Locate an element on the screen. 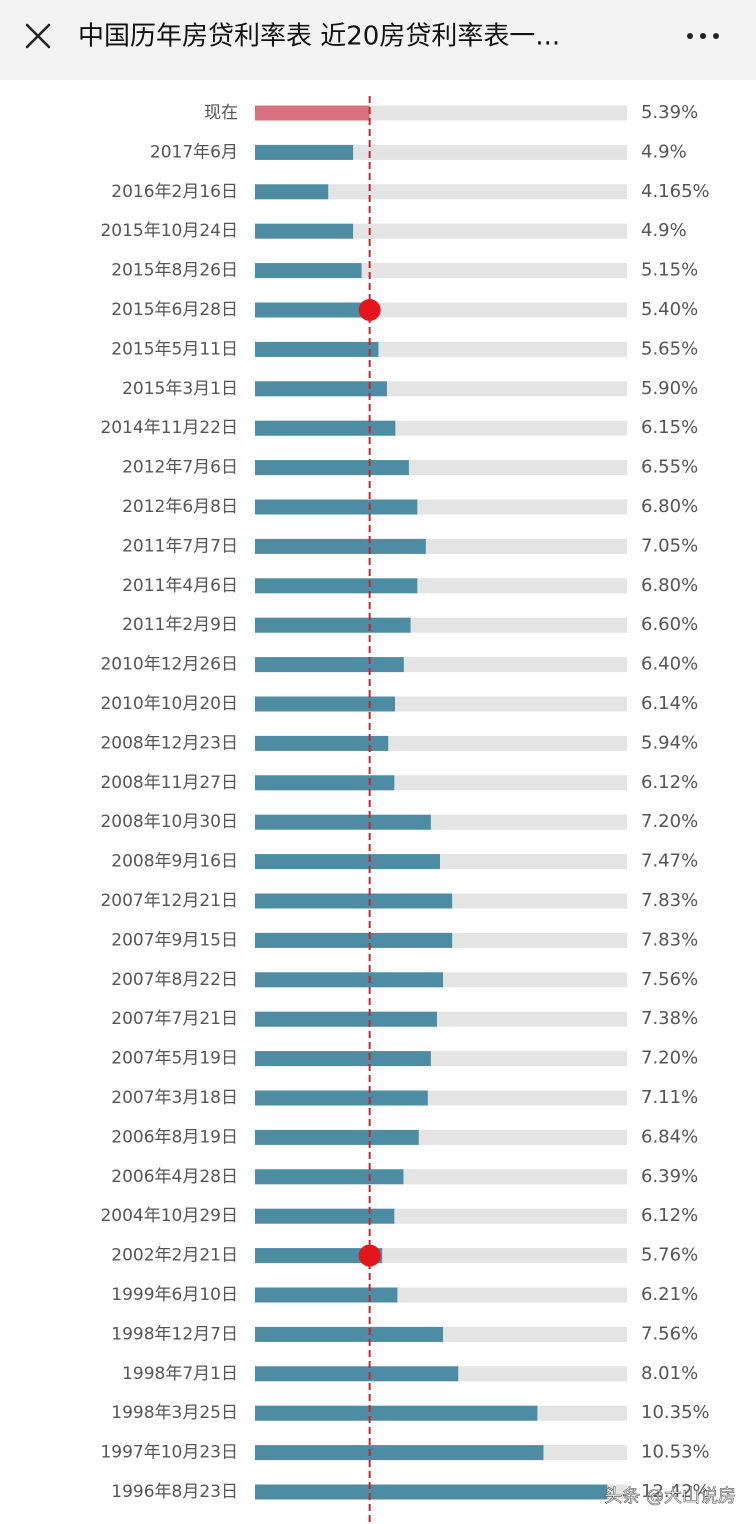 This screenshot has width=756, height=1524. value-label: 4.9% is located at coordinates (664, 230).